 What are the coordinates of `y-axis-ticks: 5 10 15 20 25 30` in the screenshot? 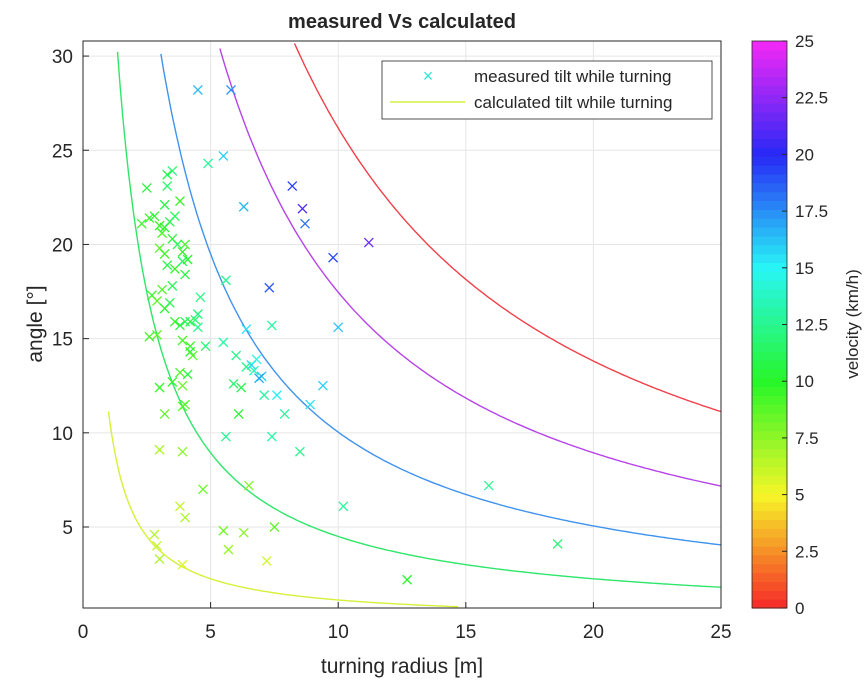 It's located at (70, 293).